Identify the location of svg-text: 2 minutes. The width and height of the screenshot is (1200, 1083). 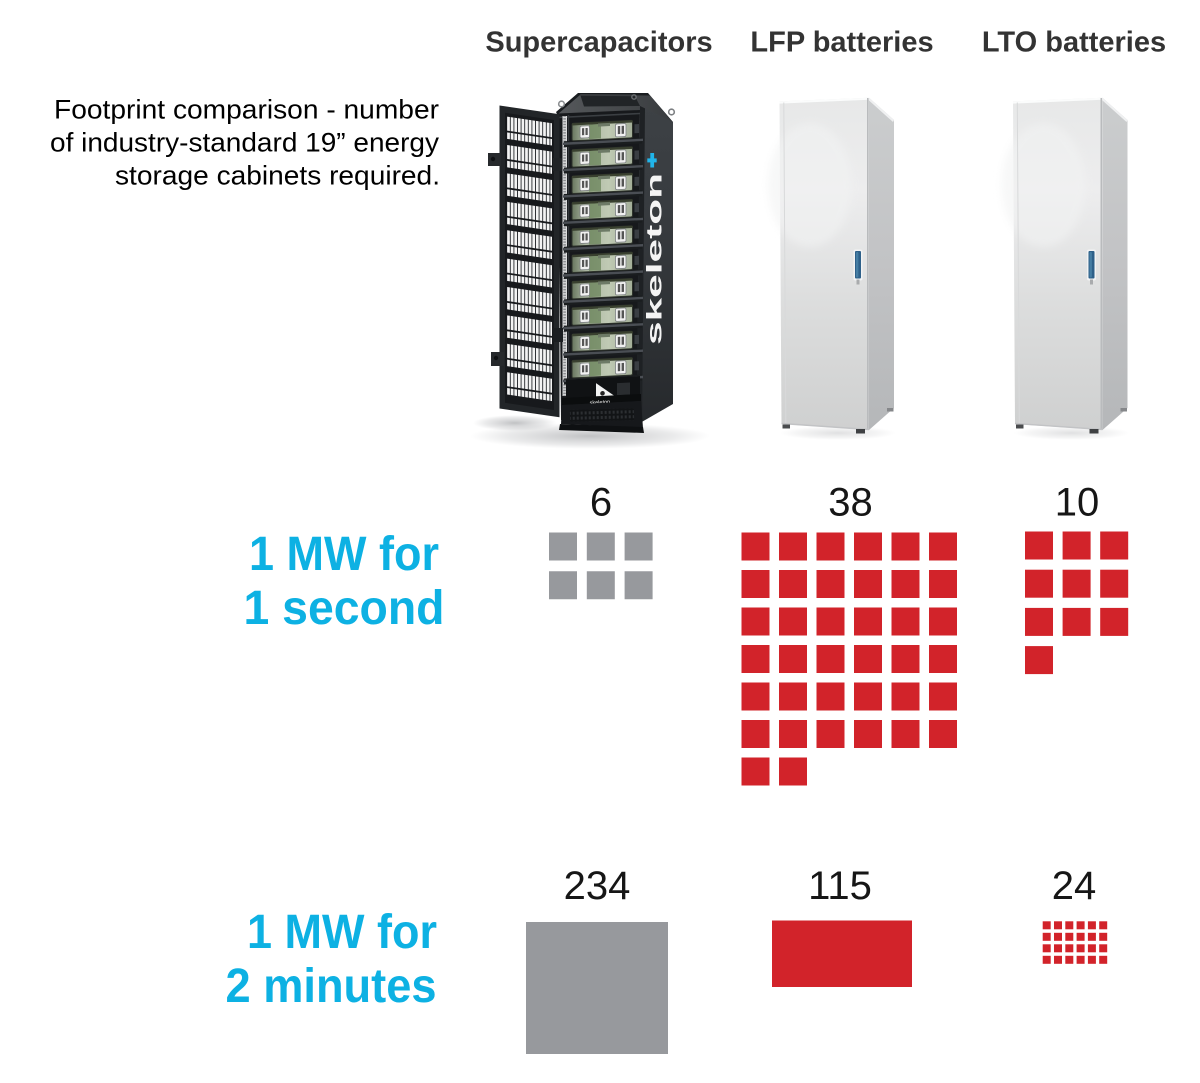
(331, 986).